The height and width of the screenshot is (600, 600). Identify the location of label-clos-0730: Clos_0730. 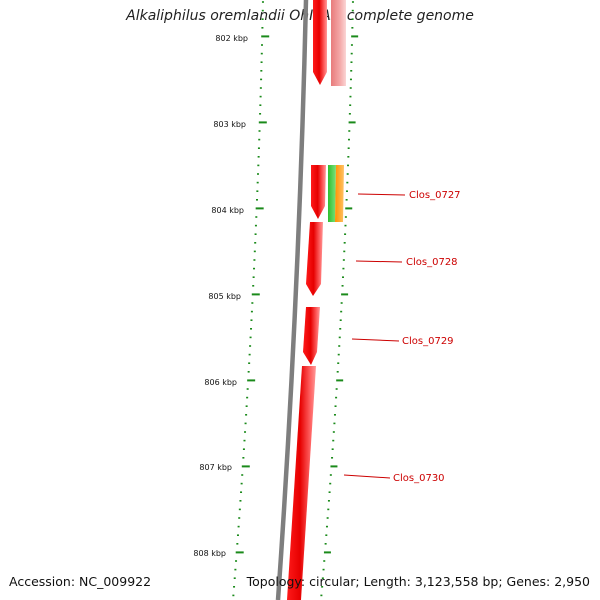
(419, 478).